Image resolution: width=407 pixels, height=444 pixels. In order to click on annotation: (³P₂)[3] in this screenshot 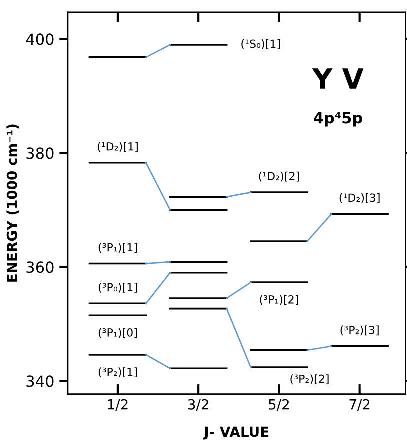, I will do `click(359, 331)`.